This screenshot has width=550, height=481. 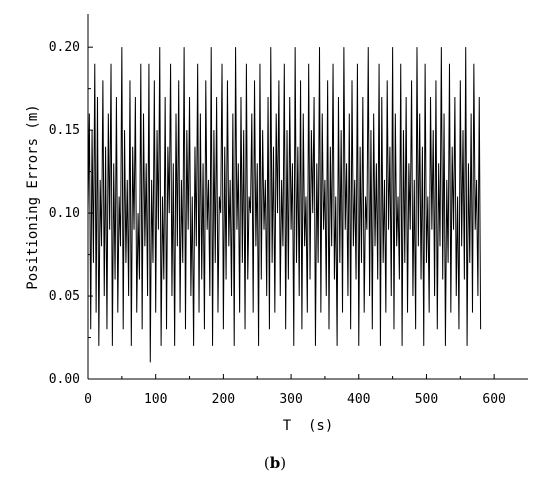 I want to click on figure-caption: (b), so click(x=275, y=463).